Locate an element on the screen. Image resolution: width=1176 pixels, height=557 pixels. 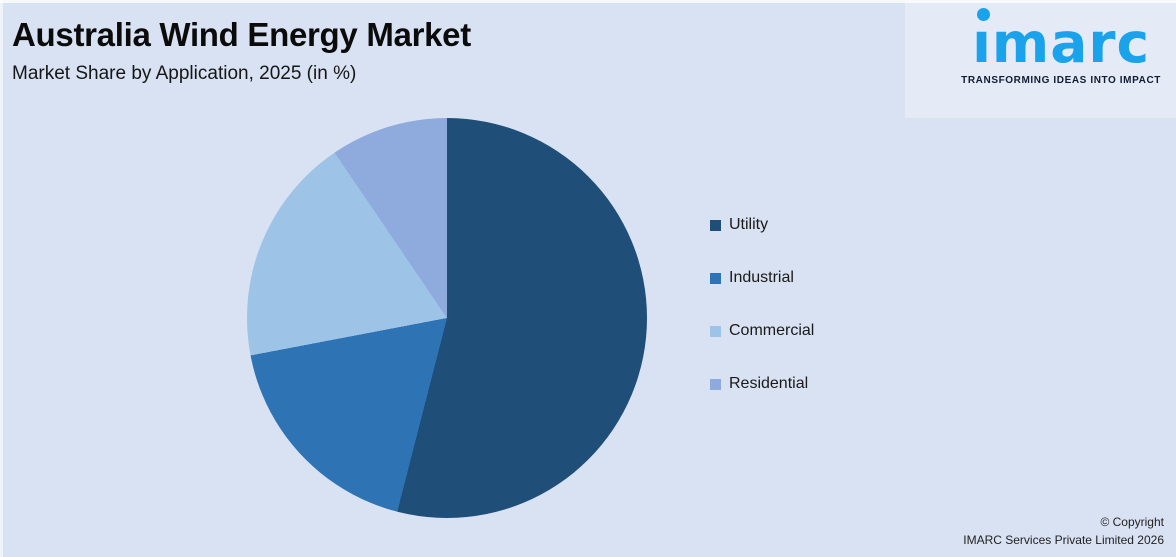
imarc-logo: ımarc TRANSFORMING IDEAS INTO IMPACT is located at coordinates (1061, 47).